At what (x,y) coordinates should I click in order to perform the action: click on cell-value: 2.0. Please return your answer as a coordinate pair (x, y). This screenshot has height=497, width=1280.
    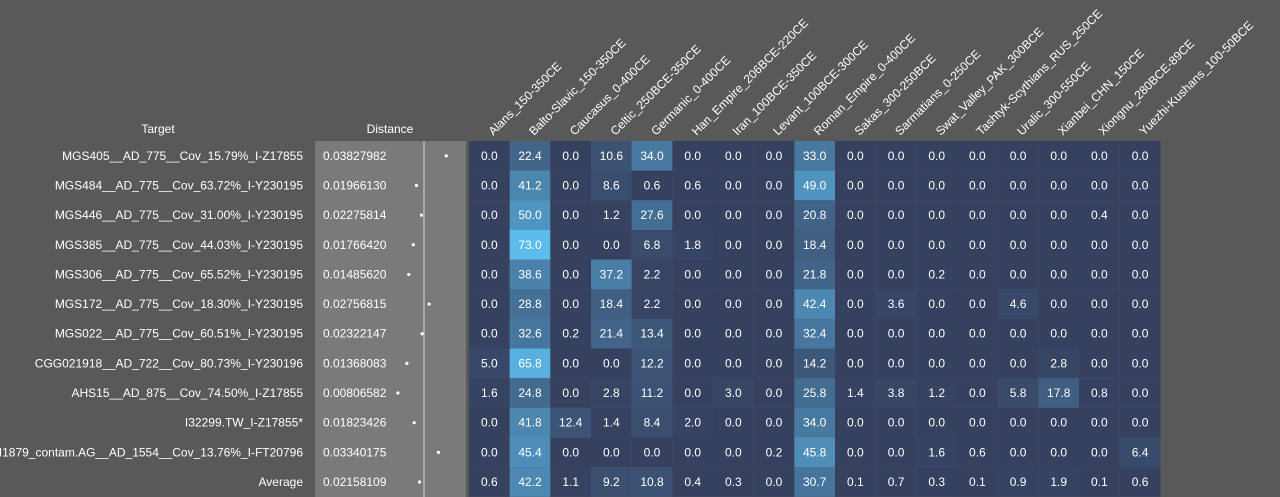
    Looking at the image, I should click on (692, 423).